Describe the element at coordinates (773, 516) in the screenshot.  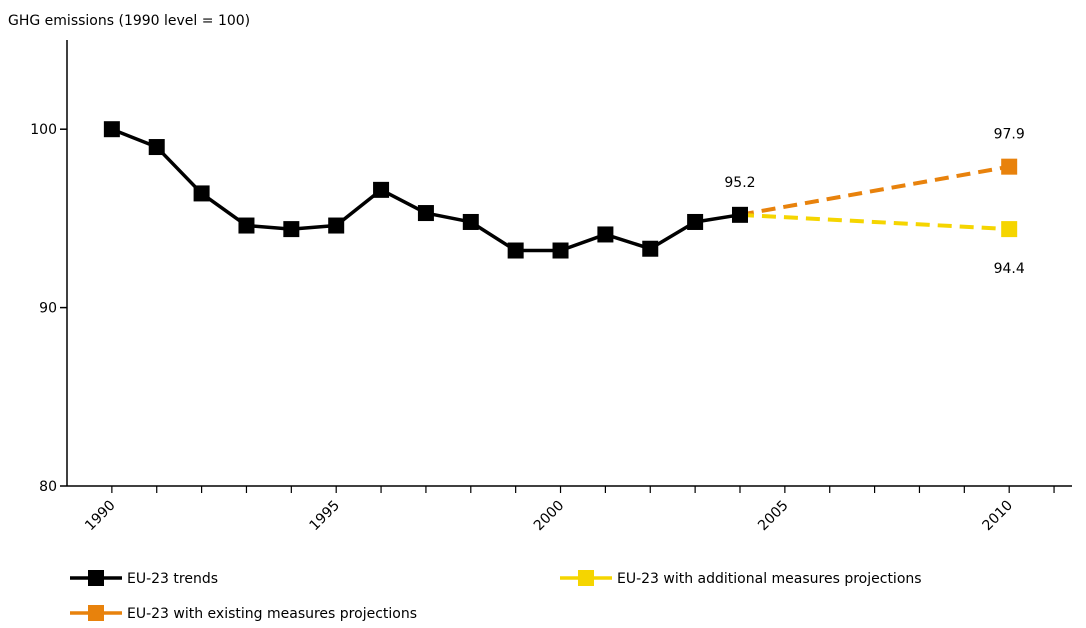
I see `x-tick-label: 2005` at that location.